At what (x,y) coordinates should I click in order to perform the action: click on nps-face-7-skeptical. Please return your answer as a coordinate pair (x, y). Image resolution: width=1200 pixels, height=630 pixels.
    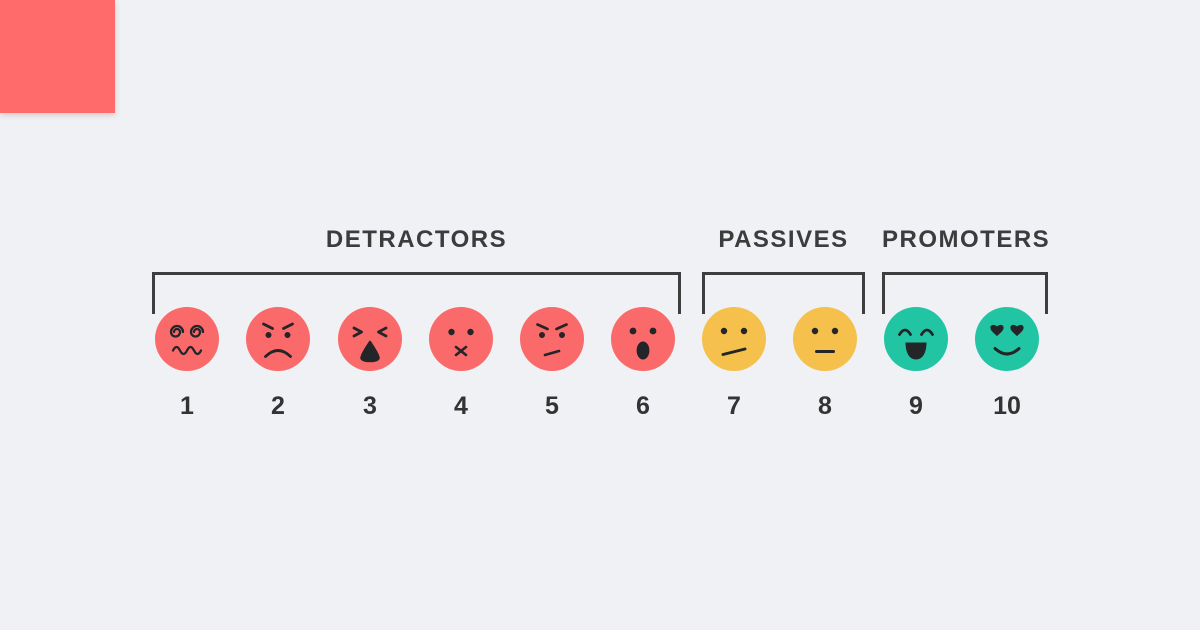
    Looking at the image, I should click on (734, 339).